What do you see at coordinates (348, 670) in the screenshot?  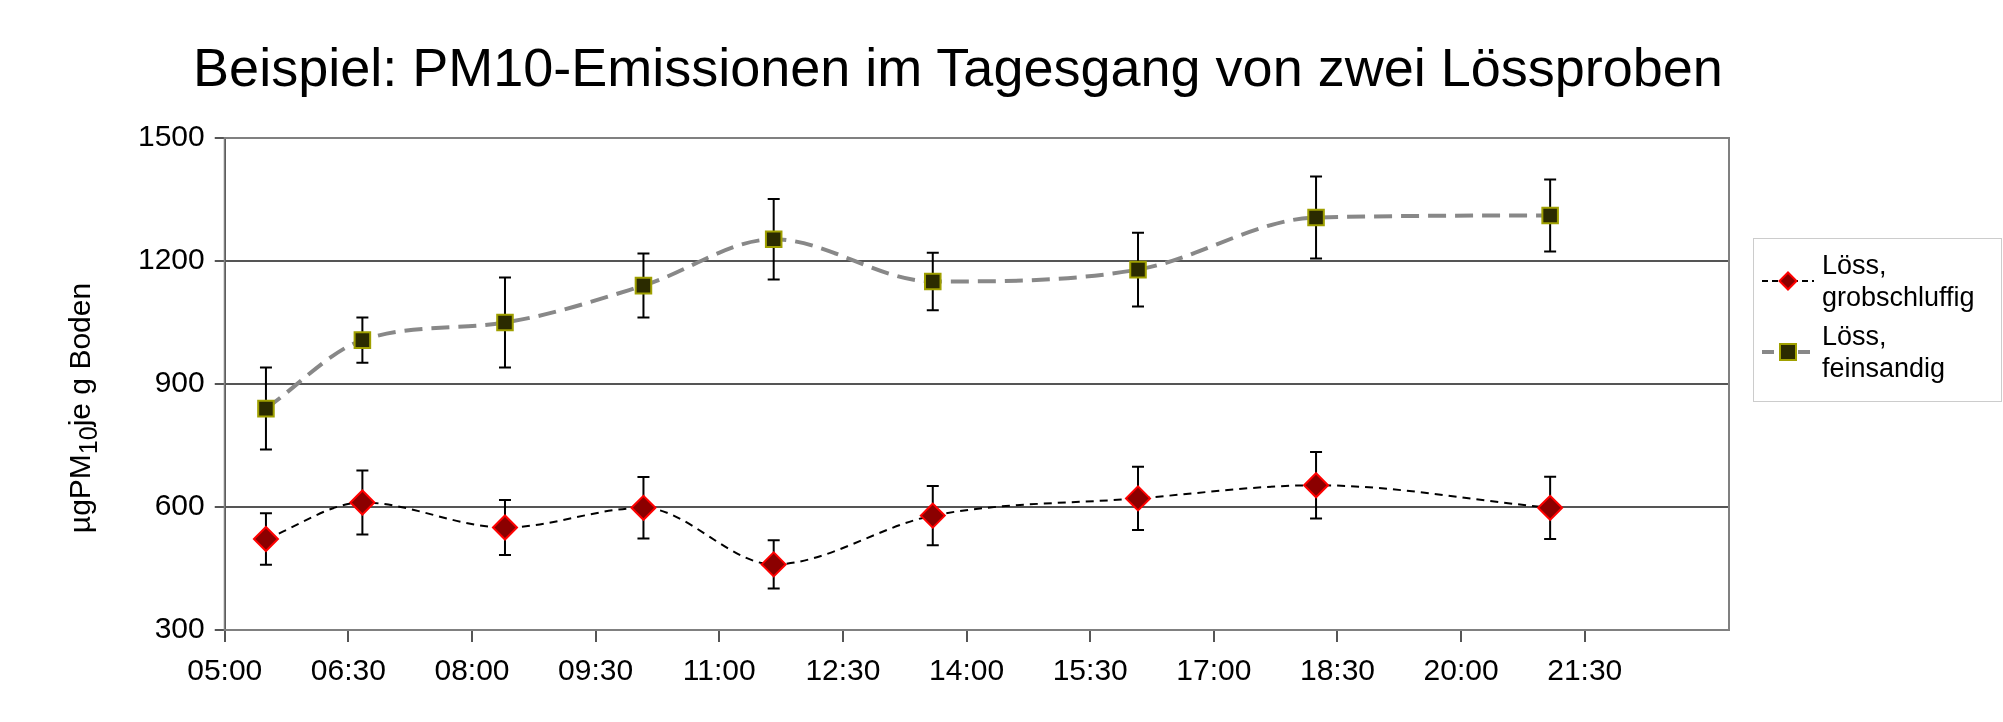 I see `x-tick-label: 06:30` at bounding box center [348, 670].